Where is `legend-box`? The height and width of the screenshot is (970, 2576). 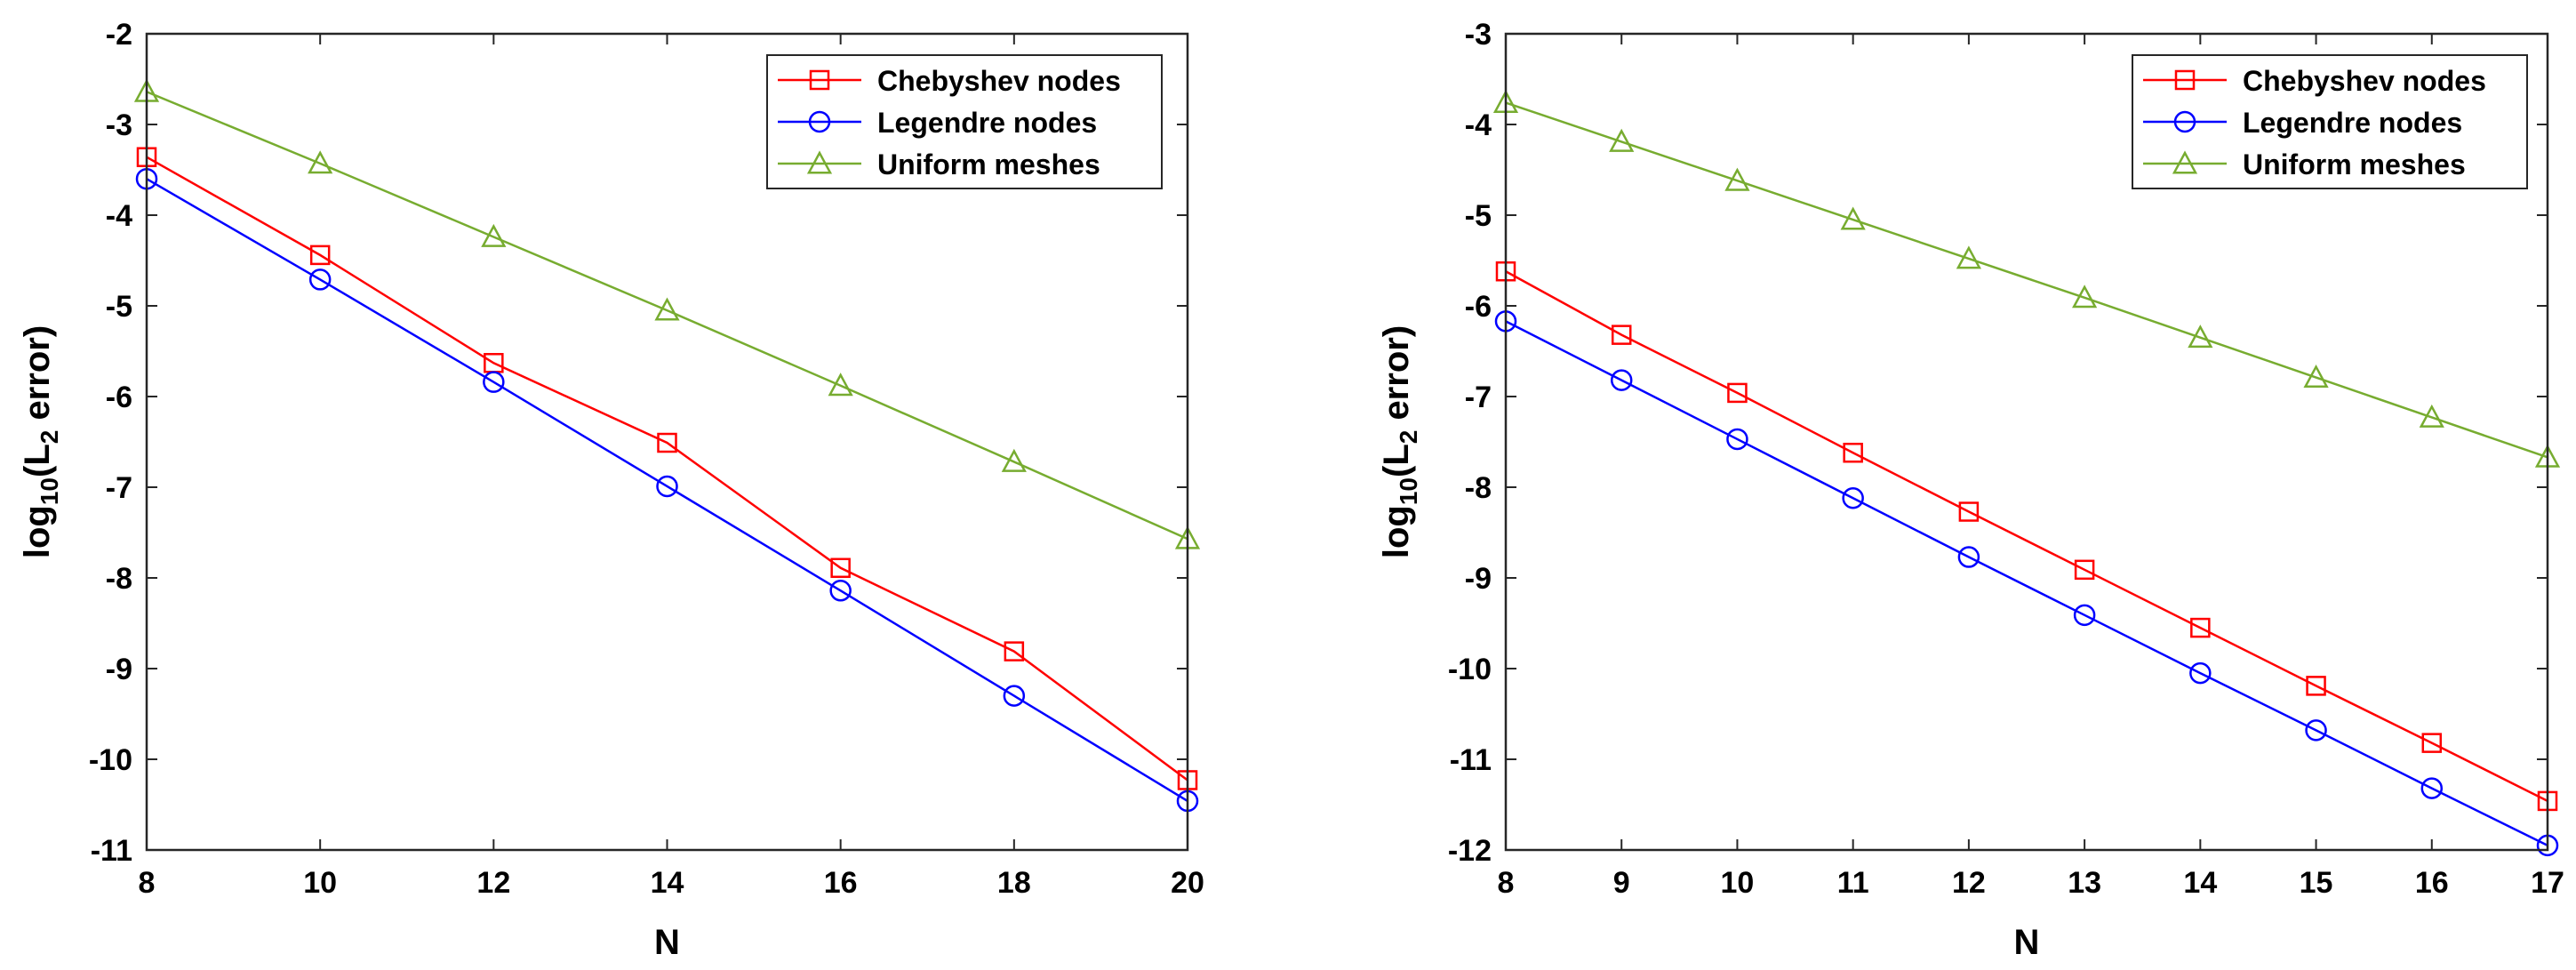 legend-box is located at coordinates (964, 121).